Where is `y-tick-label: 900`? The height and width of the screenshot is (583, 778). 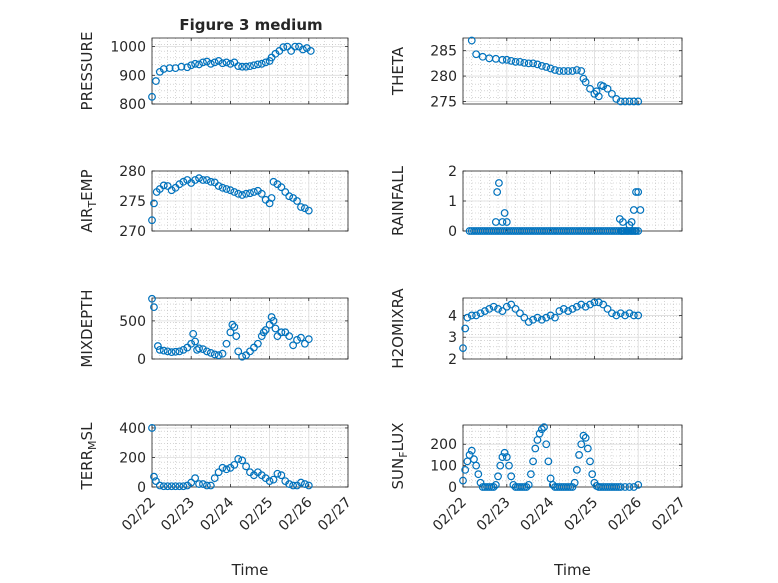 y-tick-label: 900 is located at coordinates (132, 76).